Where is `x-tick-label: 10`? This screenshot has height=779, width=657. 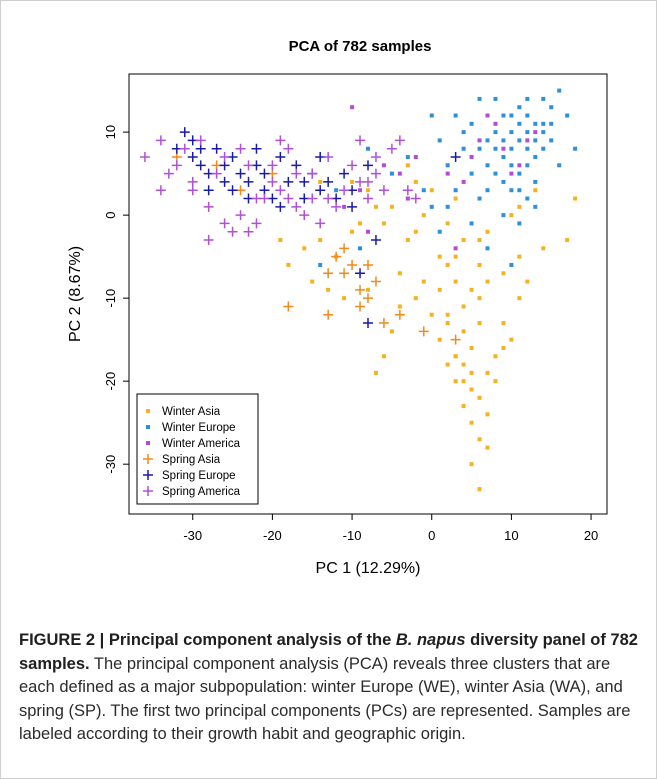
x-tick-label: 10 is located at coordinates (511, 535).